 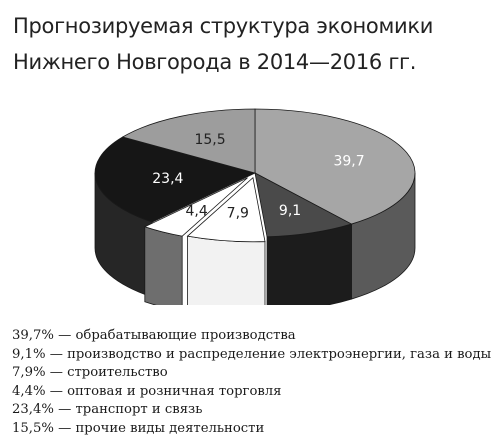 I want to click on slice-label-construction: 7,9, so click(x=238, y=213).